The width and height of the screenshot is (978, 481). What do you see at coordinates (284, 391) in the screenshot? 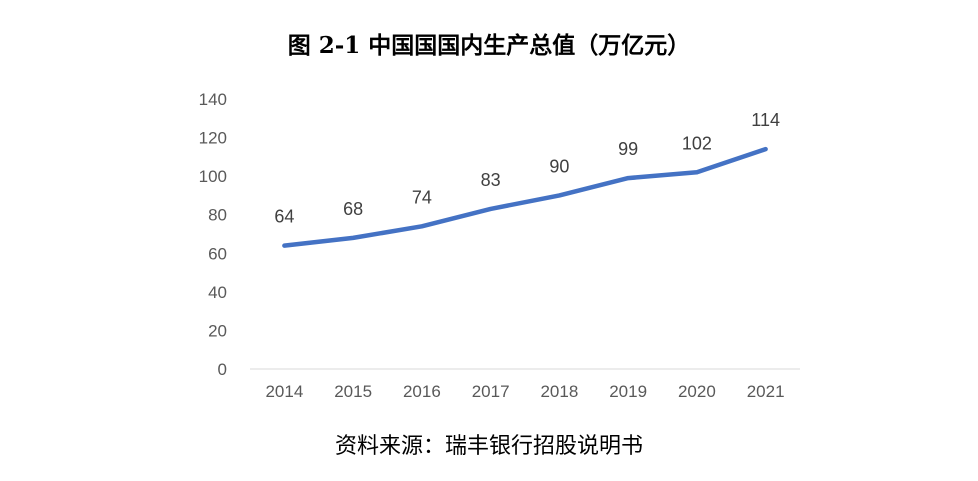
I see `x-tick-label: 2014` at bounding box center [284, 391].